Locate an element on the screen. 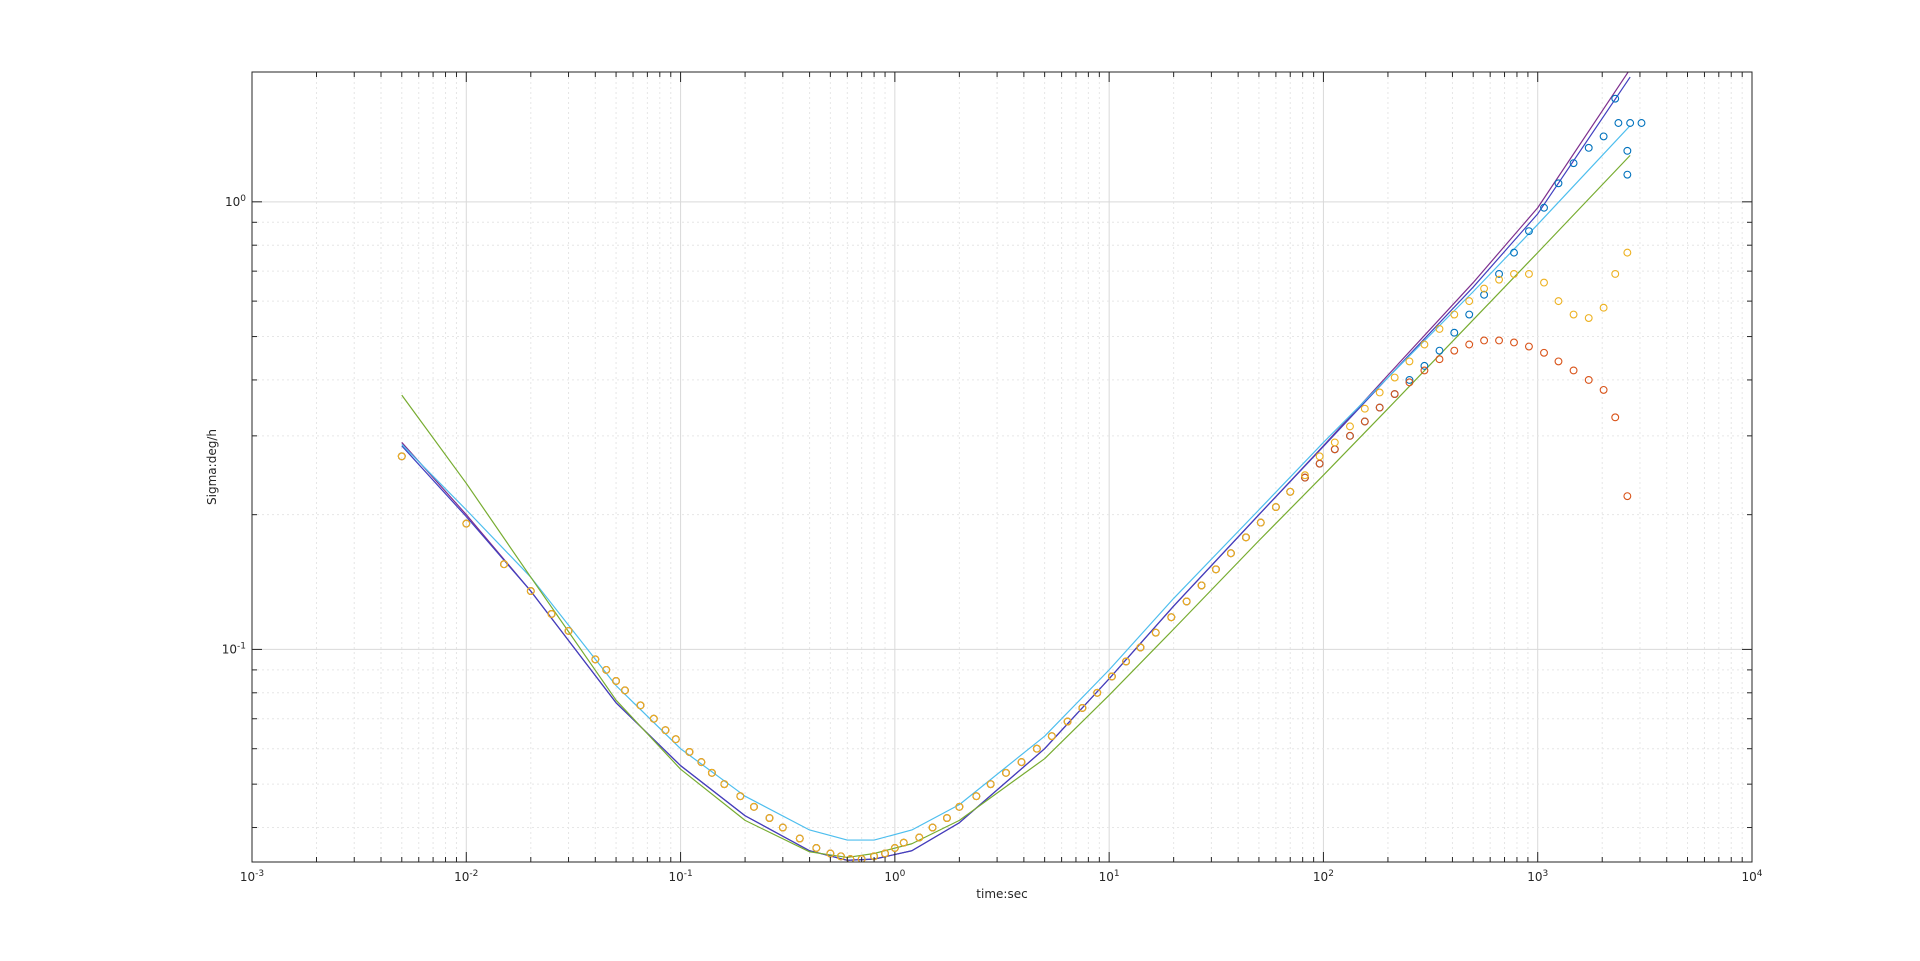 Image resolution: width=1920 pixels, height=961 pixels. x-tick-label: 102 is located at coordinates (1323, 876).